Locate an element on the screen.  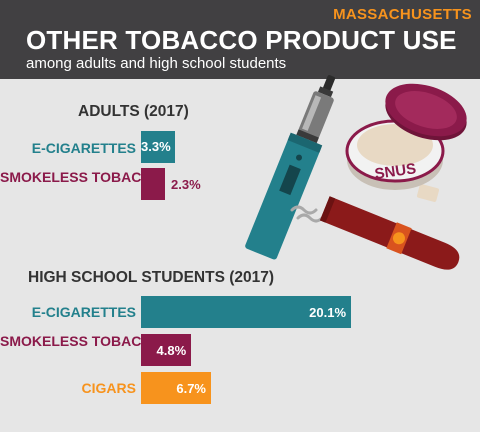
adults-smokeless-value: 2.3% is located at coordinates (186, 184).